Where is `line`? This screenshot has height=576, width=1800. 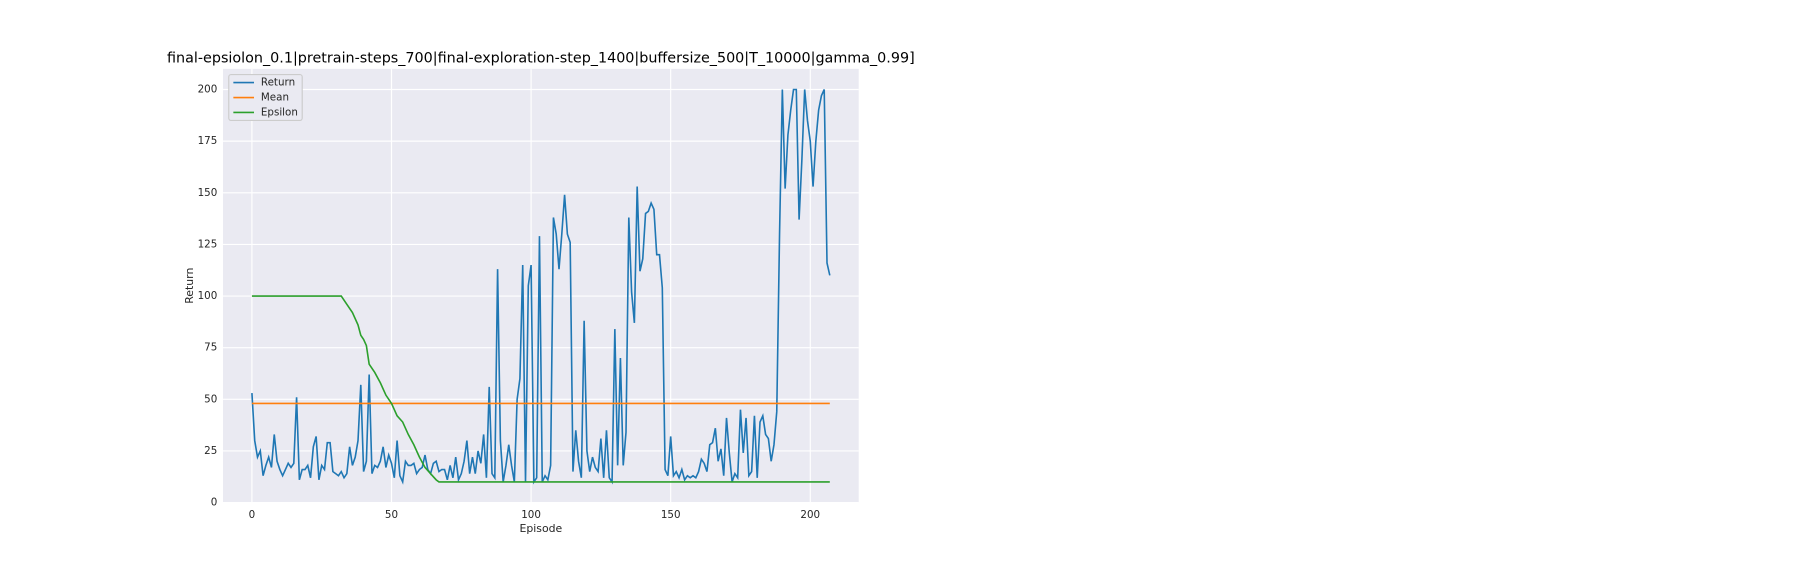
line is located at coordinates (540, 389).